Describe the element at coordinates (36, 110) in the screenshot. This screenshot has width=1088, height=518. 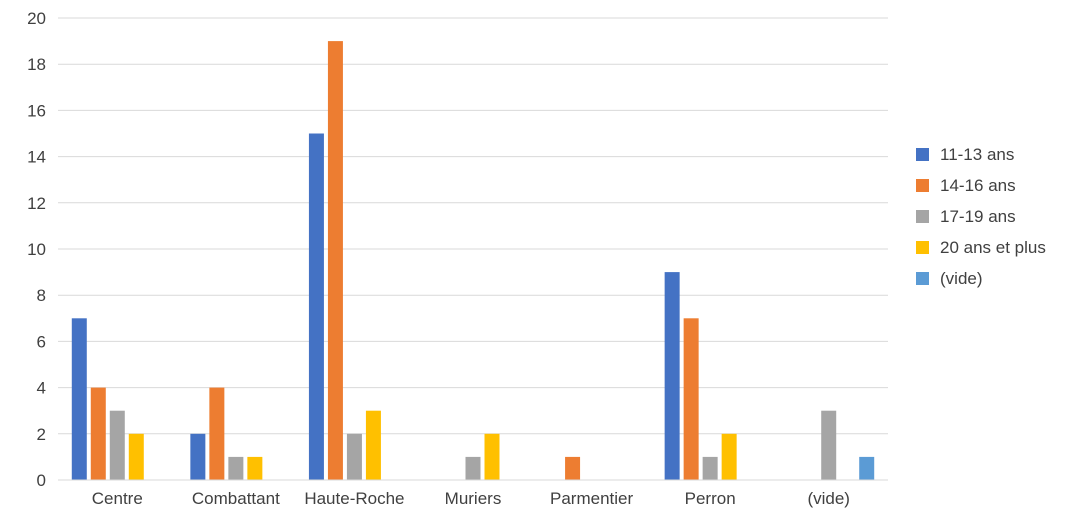
I see `y-tick-label: 16` at that location.